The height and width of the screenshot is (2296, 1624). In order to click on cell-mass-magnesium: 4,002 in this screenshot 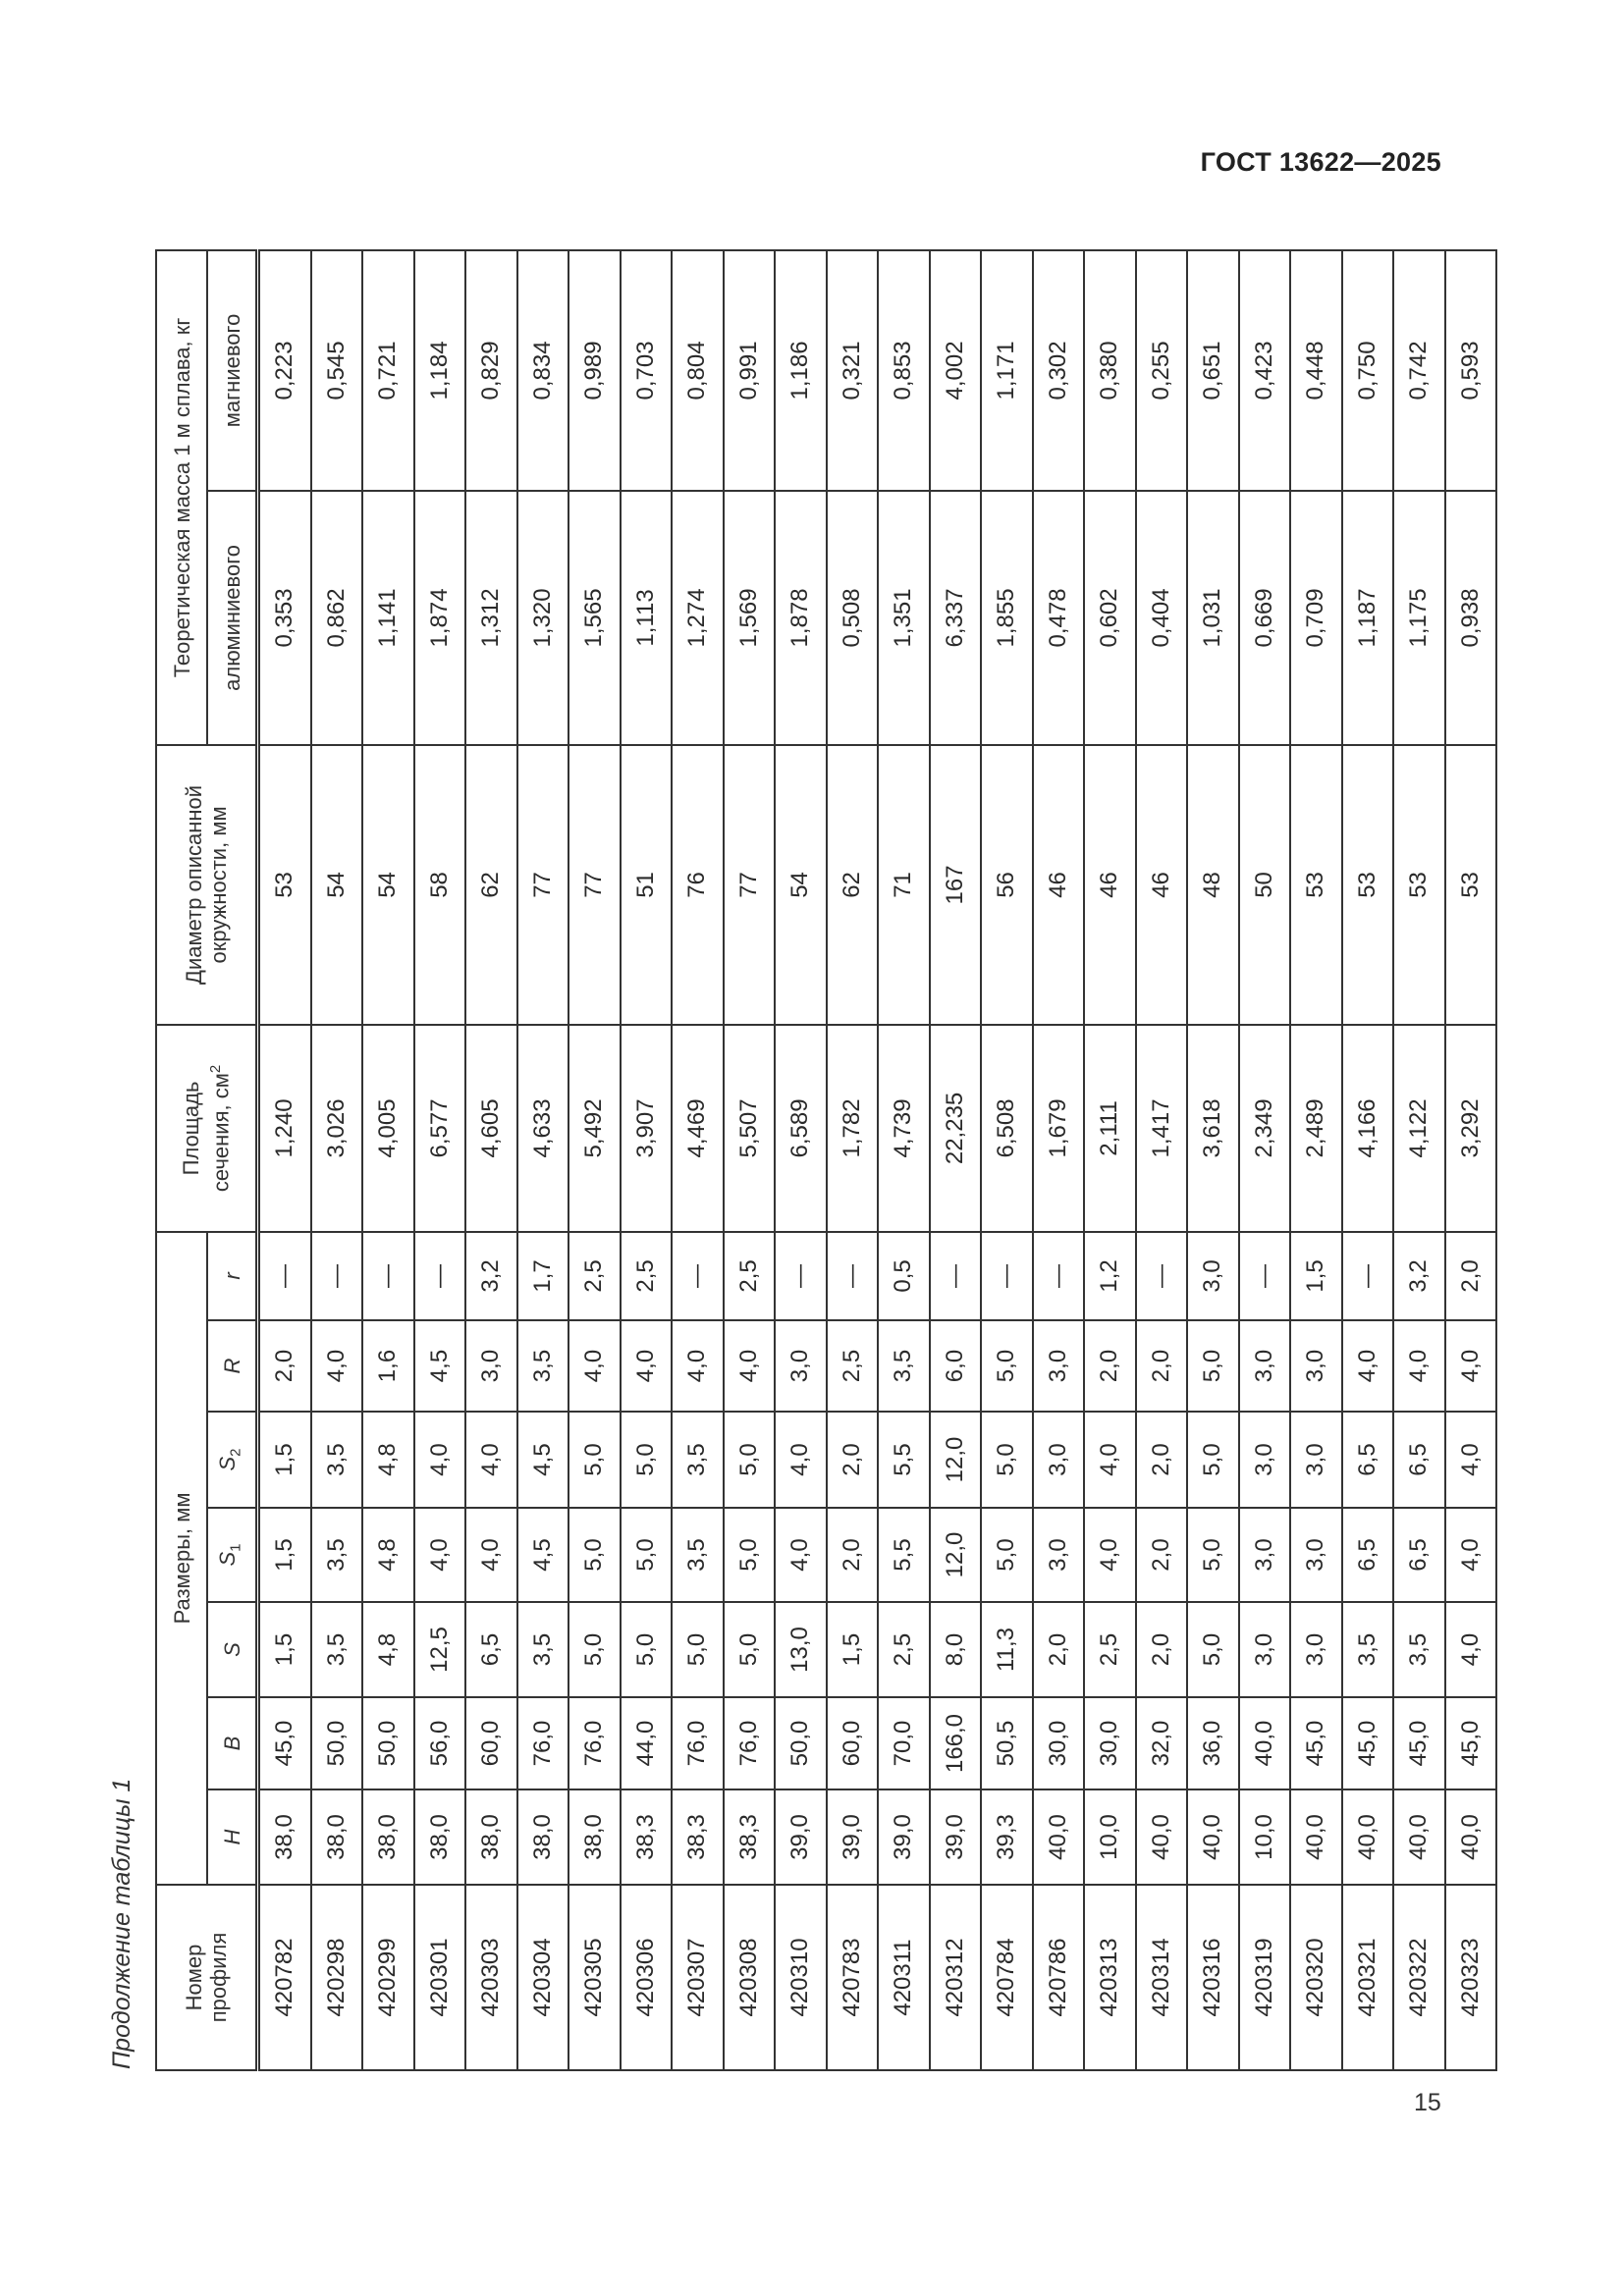, I will do `click(955, 370)`.